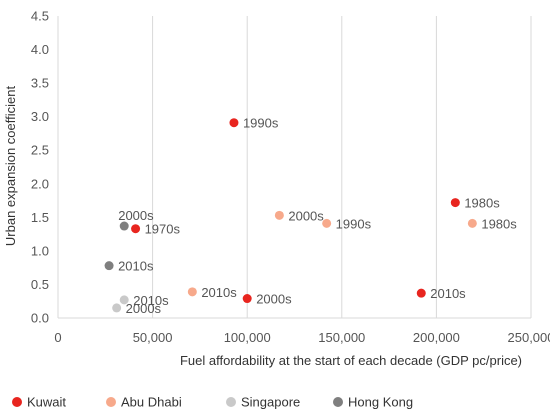 This screenshot has height=415, width=550. What do you see at coordinates (40, 250) in the screenshot?
I see `y-tick-label: 1.0` at bounding box center [40, 250].